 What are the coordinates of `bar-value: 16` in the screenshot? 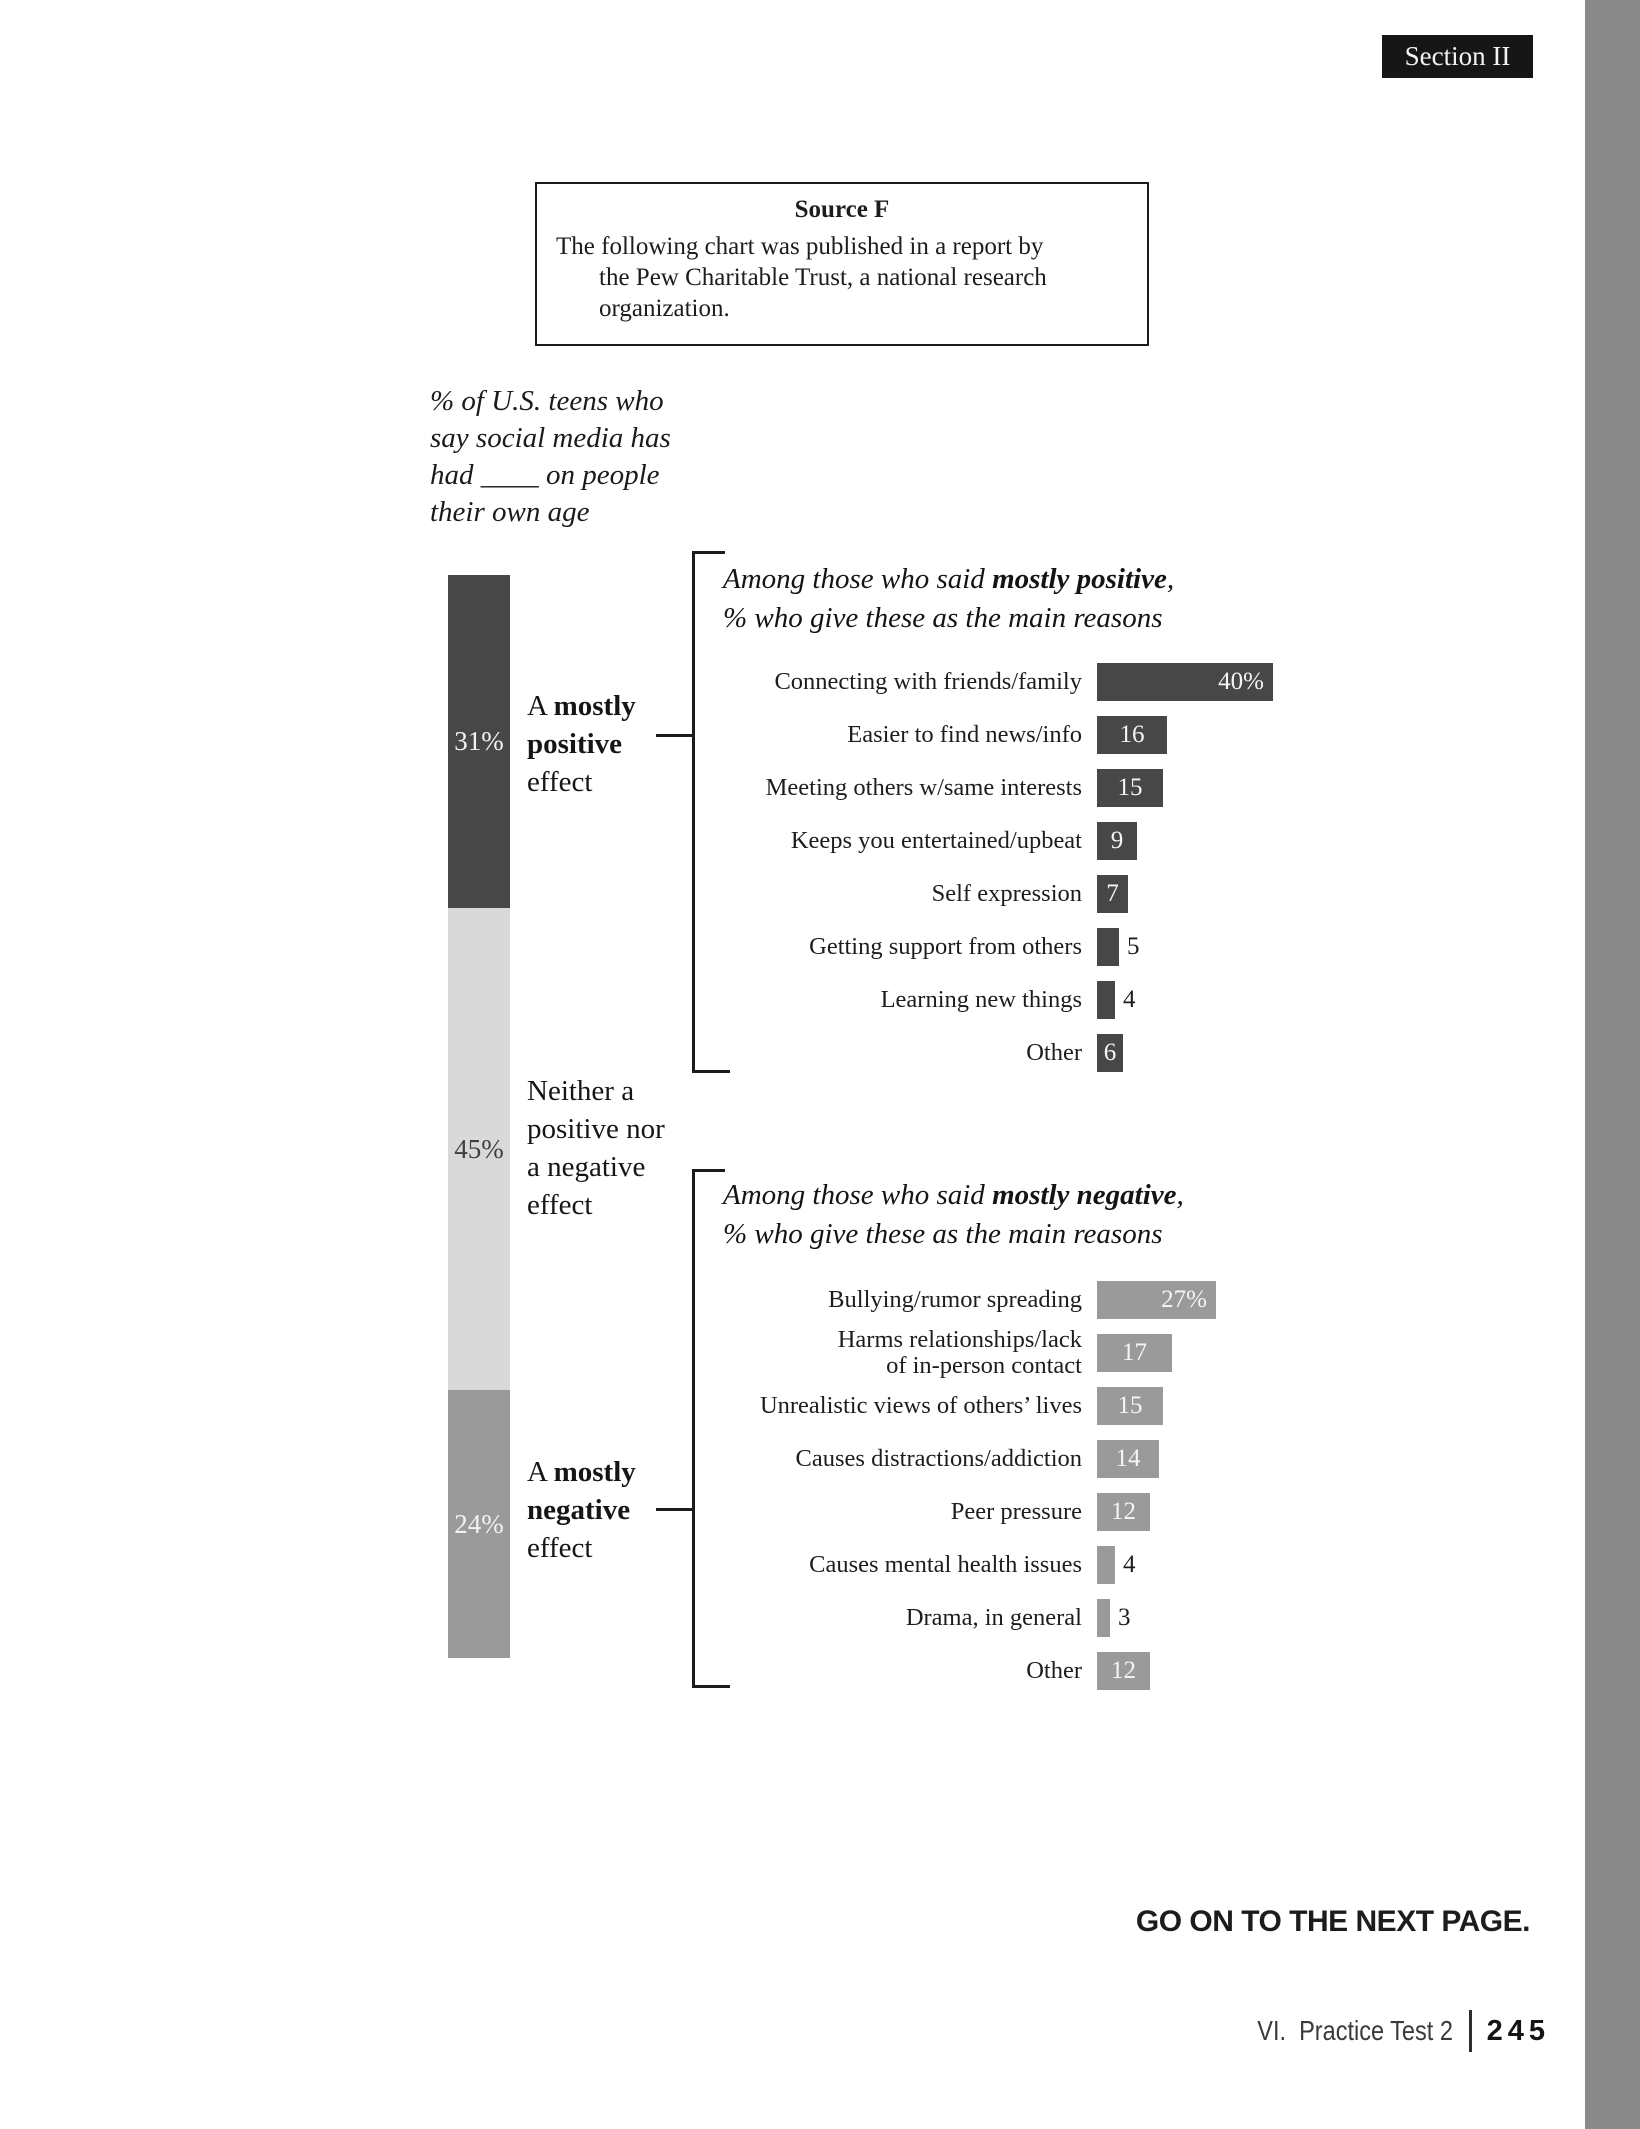 It's located at (1132, 734).